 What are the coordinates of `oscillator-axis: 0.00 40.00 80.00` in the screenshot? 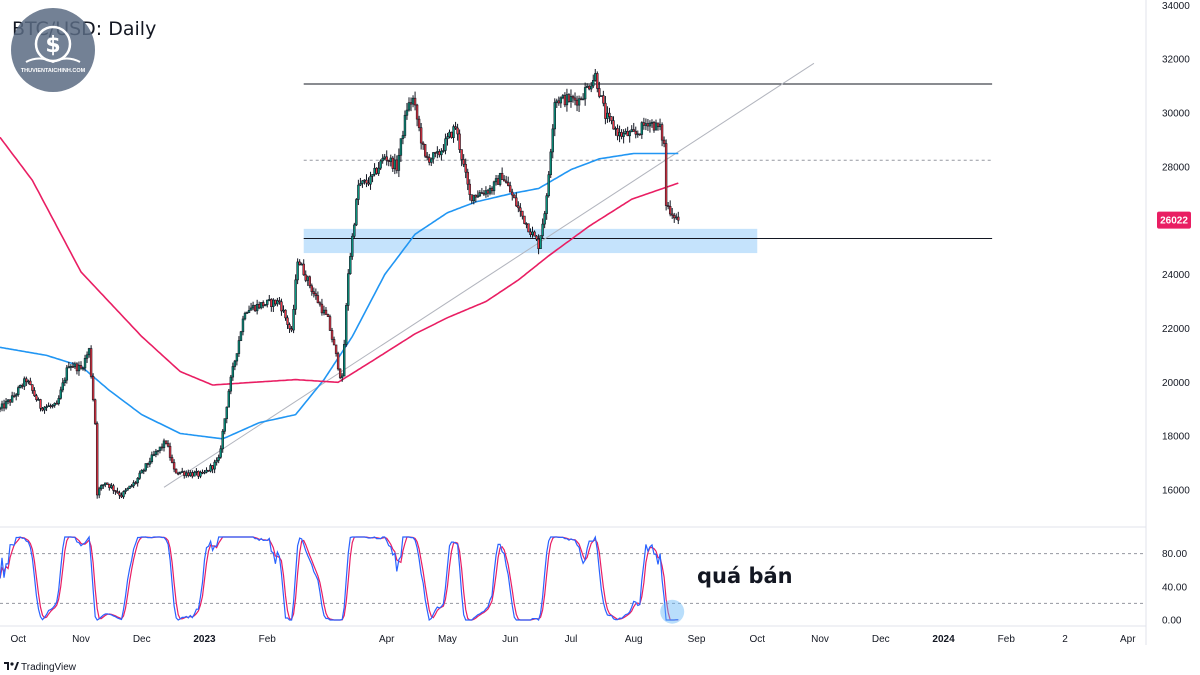 It's located at (1174, 587).